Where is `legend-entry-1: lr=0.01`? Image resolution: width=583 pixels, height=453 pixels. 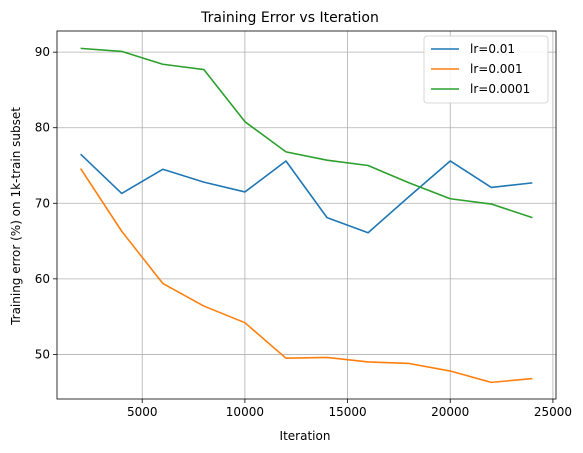
legend-entry-1: lr=0.01 is located at coordinates (492, 49).